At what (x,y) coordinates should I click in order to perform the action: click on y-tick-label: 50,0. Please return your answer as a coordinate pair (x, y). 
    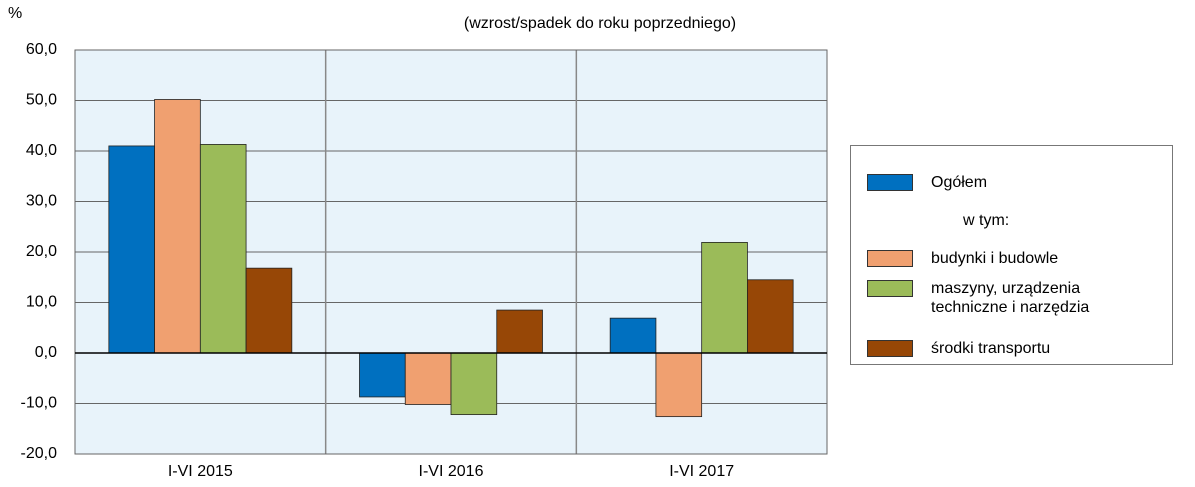
    Looking at the image, I should click on (41, 100).